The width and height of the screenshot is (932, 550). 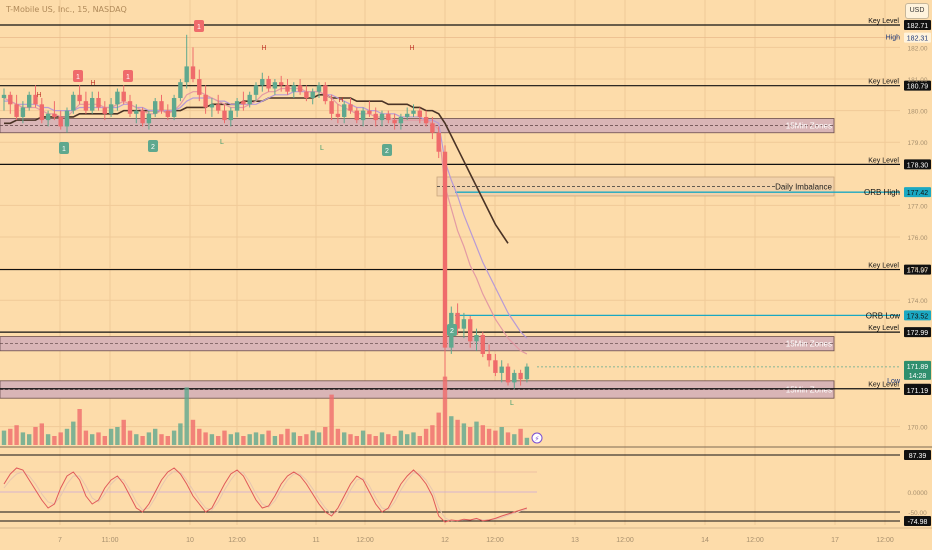 I want to click on key-level-price: 182.71, so click(x=918, y=26).